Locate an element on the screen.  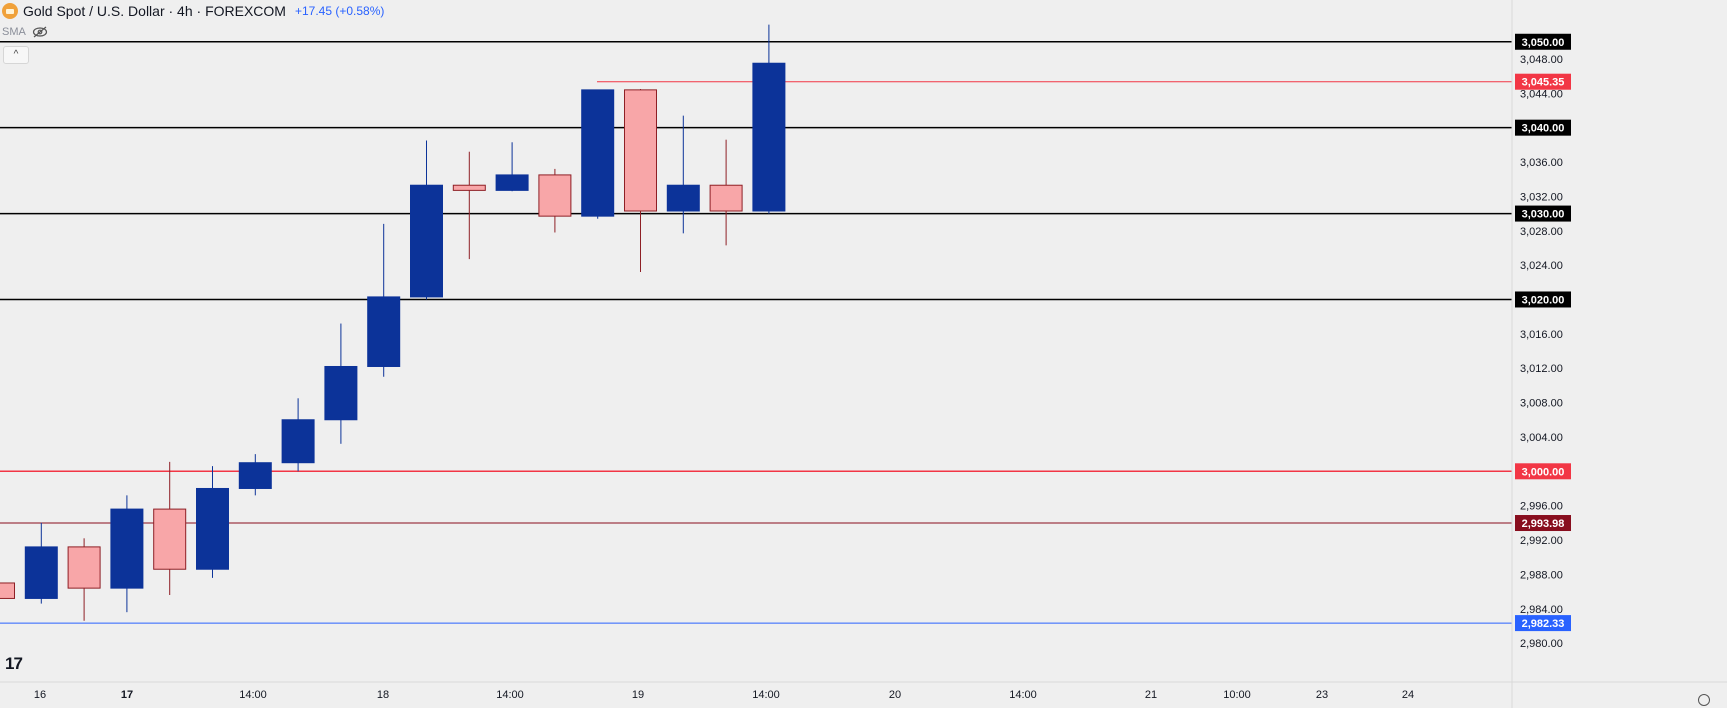
settings-icon is located at coordinates (1704, 700).